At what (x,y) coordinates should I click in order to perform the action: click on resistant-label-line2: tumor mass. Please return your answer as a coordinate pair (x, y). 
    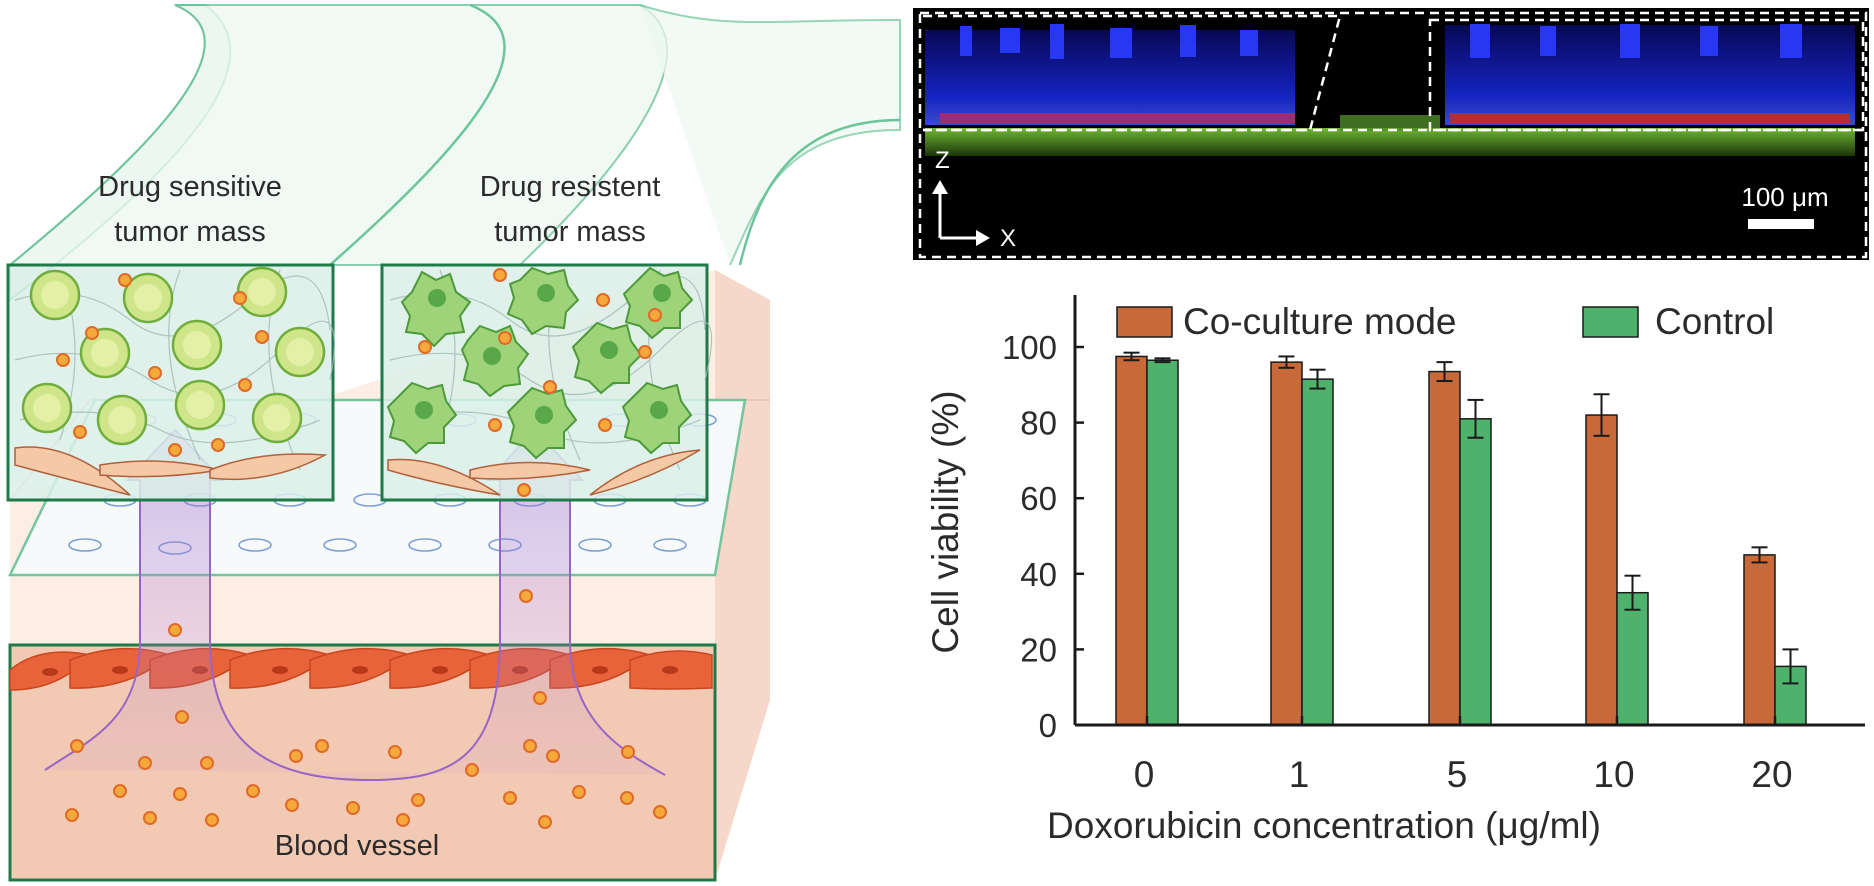
    Looking at the image, I should click on (569, 232).